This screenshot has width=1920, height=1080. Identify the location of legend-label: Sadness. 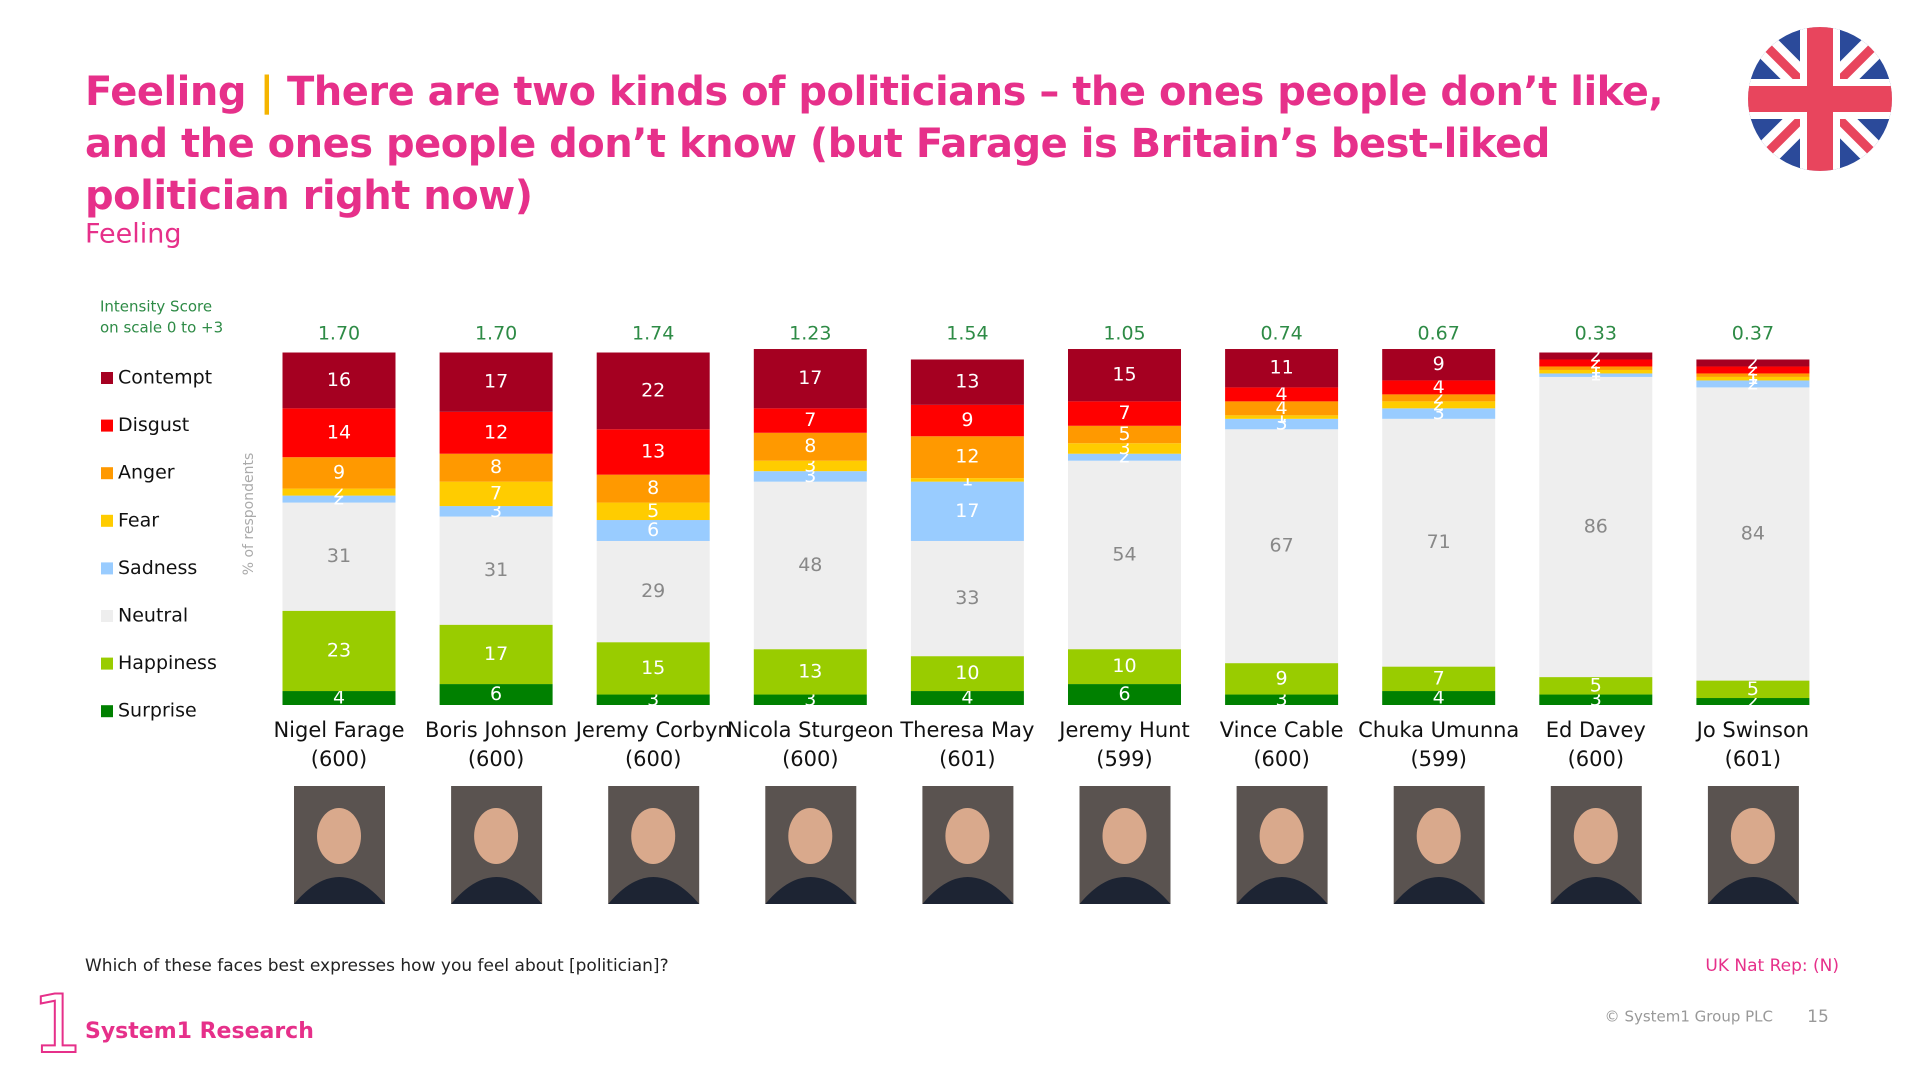
(157, 568).